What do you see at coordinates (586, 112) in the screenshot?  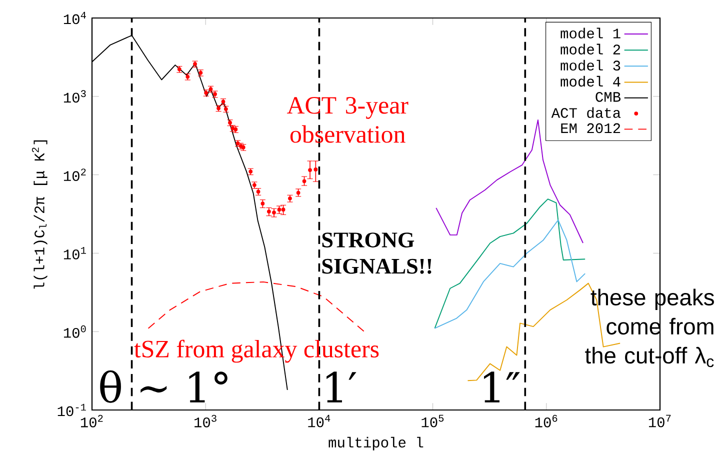 I see `legend-label: ACT data` at bounding box center [586, 112].